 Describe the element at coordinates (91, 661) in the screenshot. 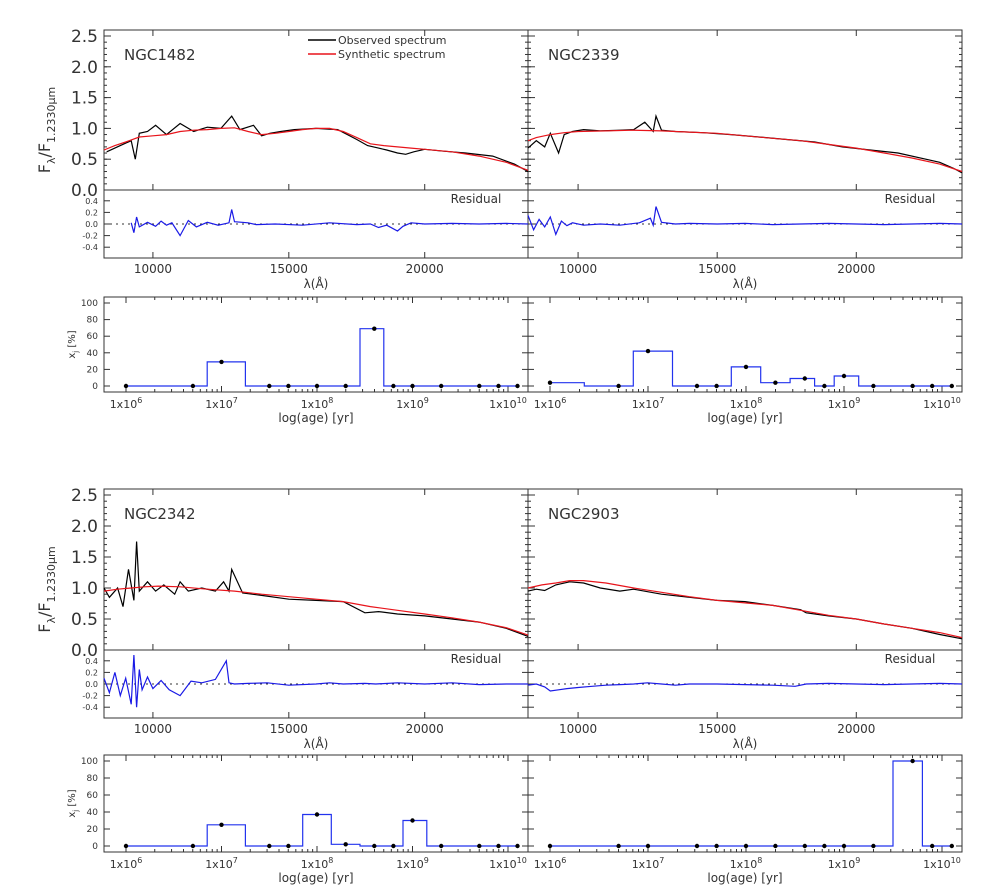

I see `residual-ytick-label: 0.4` at that location.